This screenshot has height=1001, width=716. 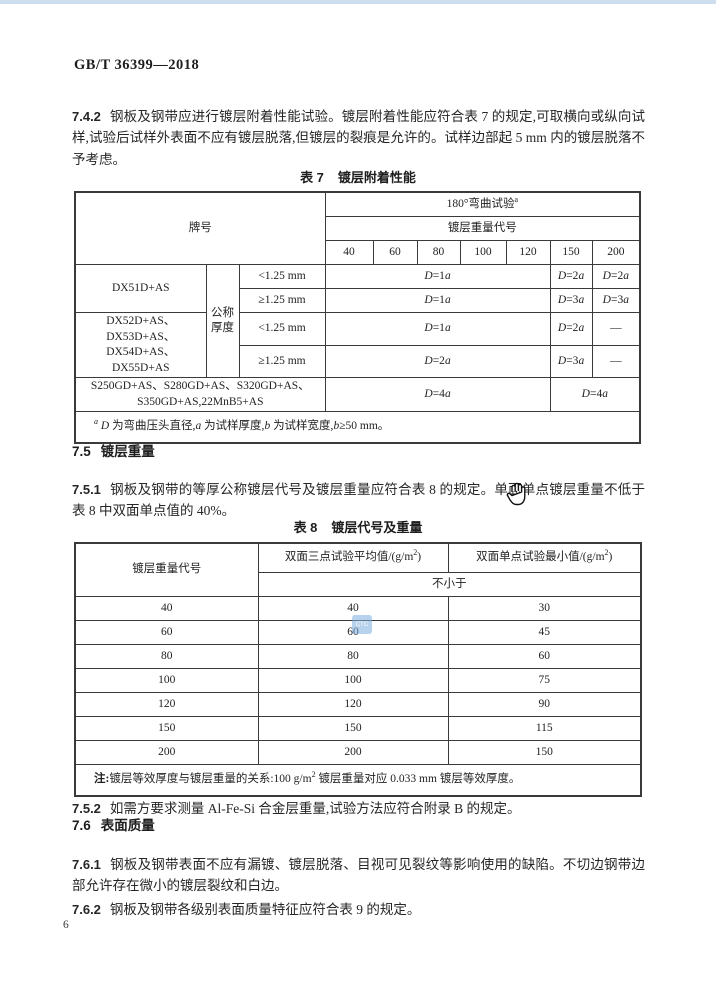 What do you see at coordinates (517, 494) in the screenshot?
I see `hand-grab-cursor-icon` at bounding box center [517, 494].